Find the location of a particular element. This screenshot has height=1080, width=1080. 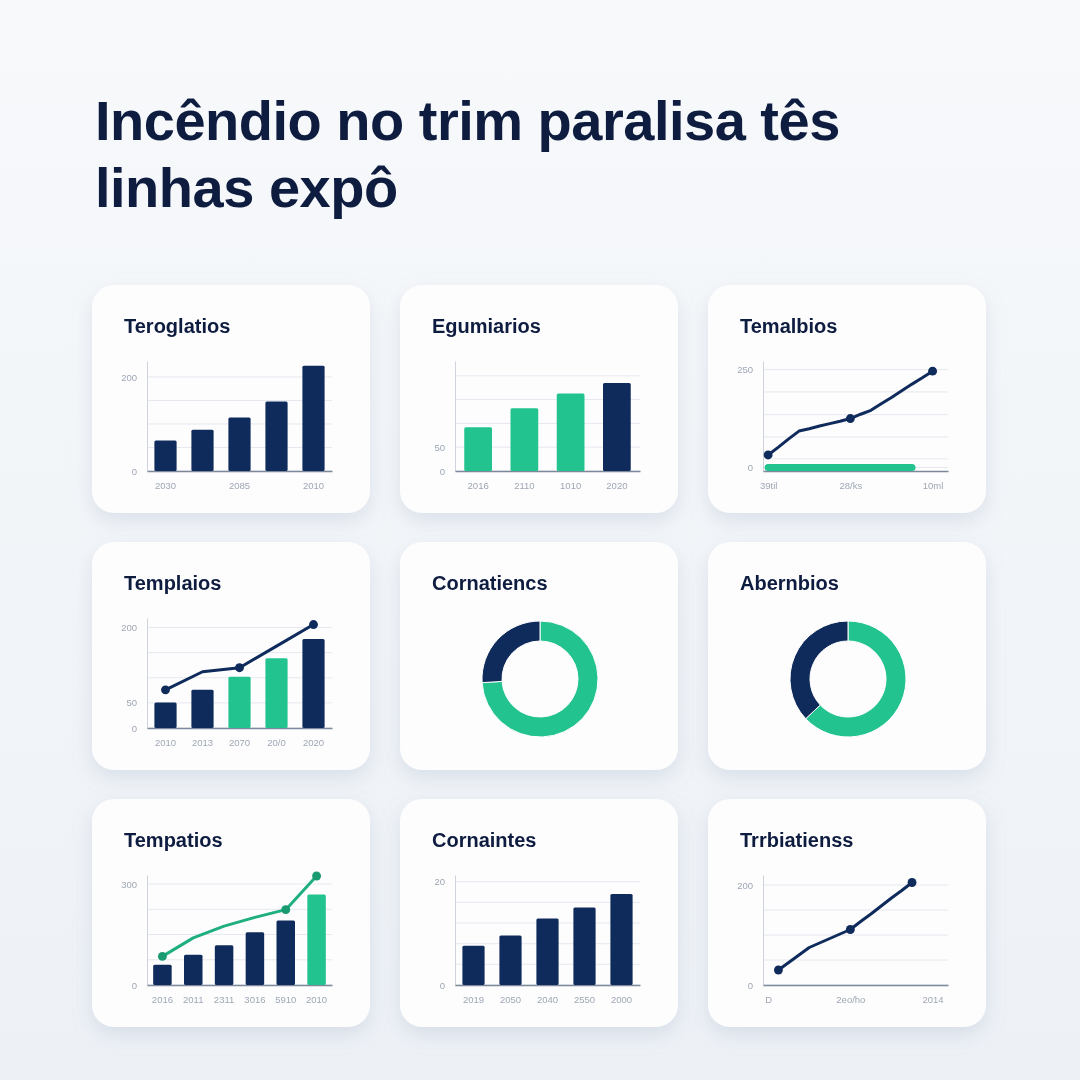

chart-title: Cornaintes is located at coordinates (484, 840).